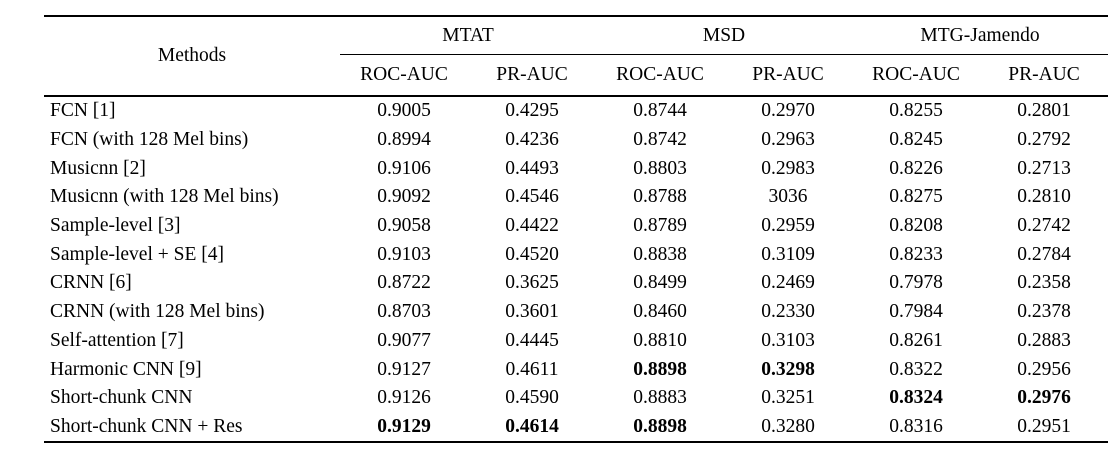  Describe the element at coordinates (724, 35) in the screenshot. I see `group-header-msd: MSD` at that location.